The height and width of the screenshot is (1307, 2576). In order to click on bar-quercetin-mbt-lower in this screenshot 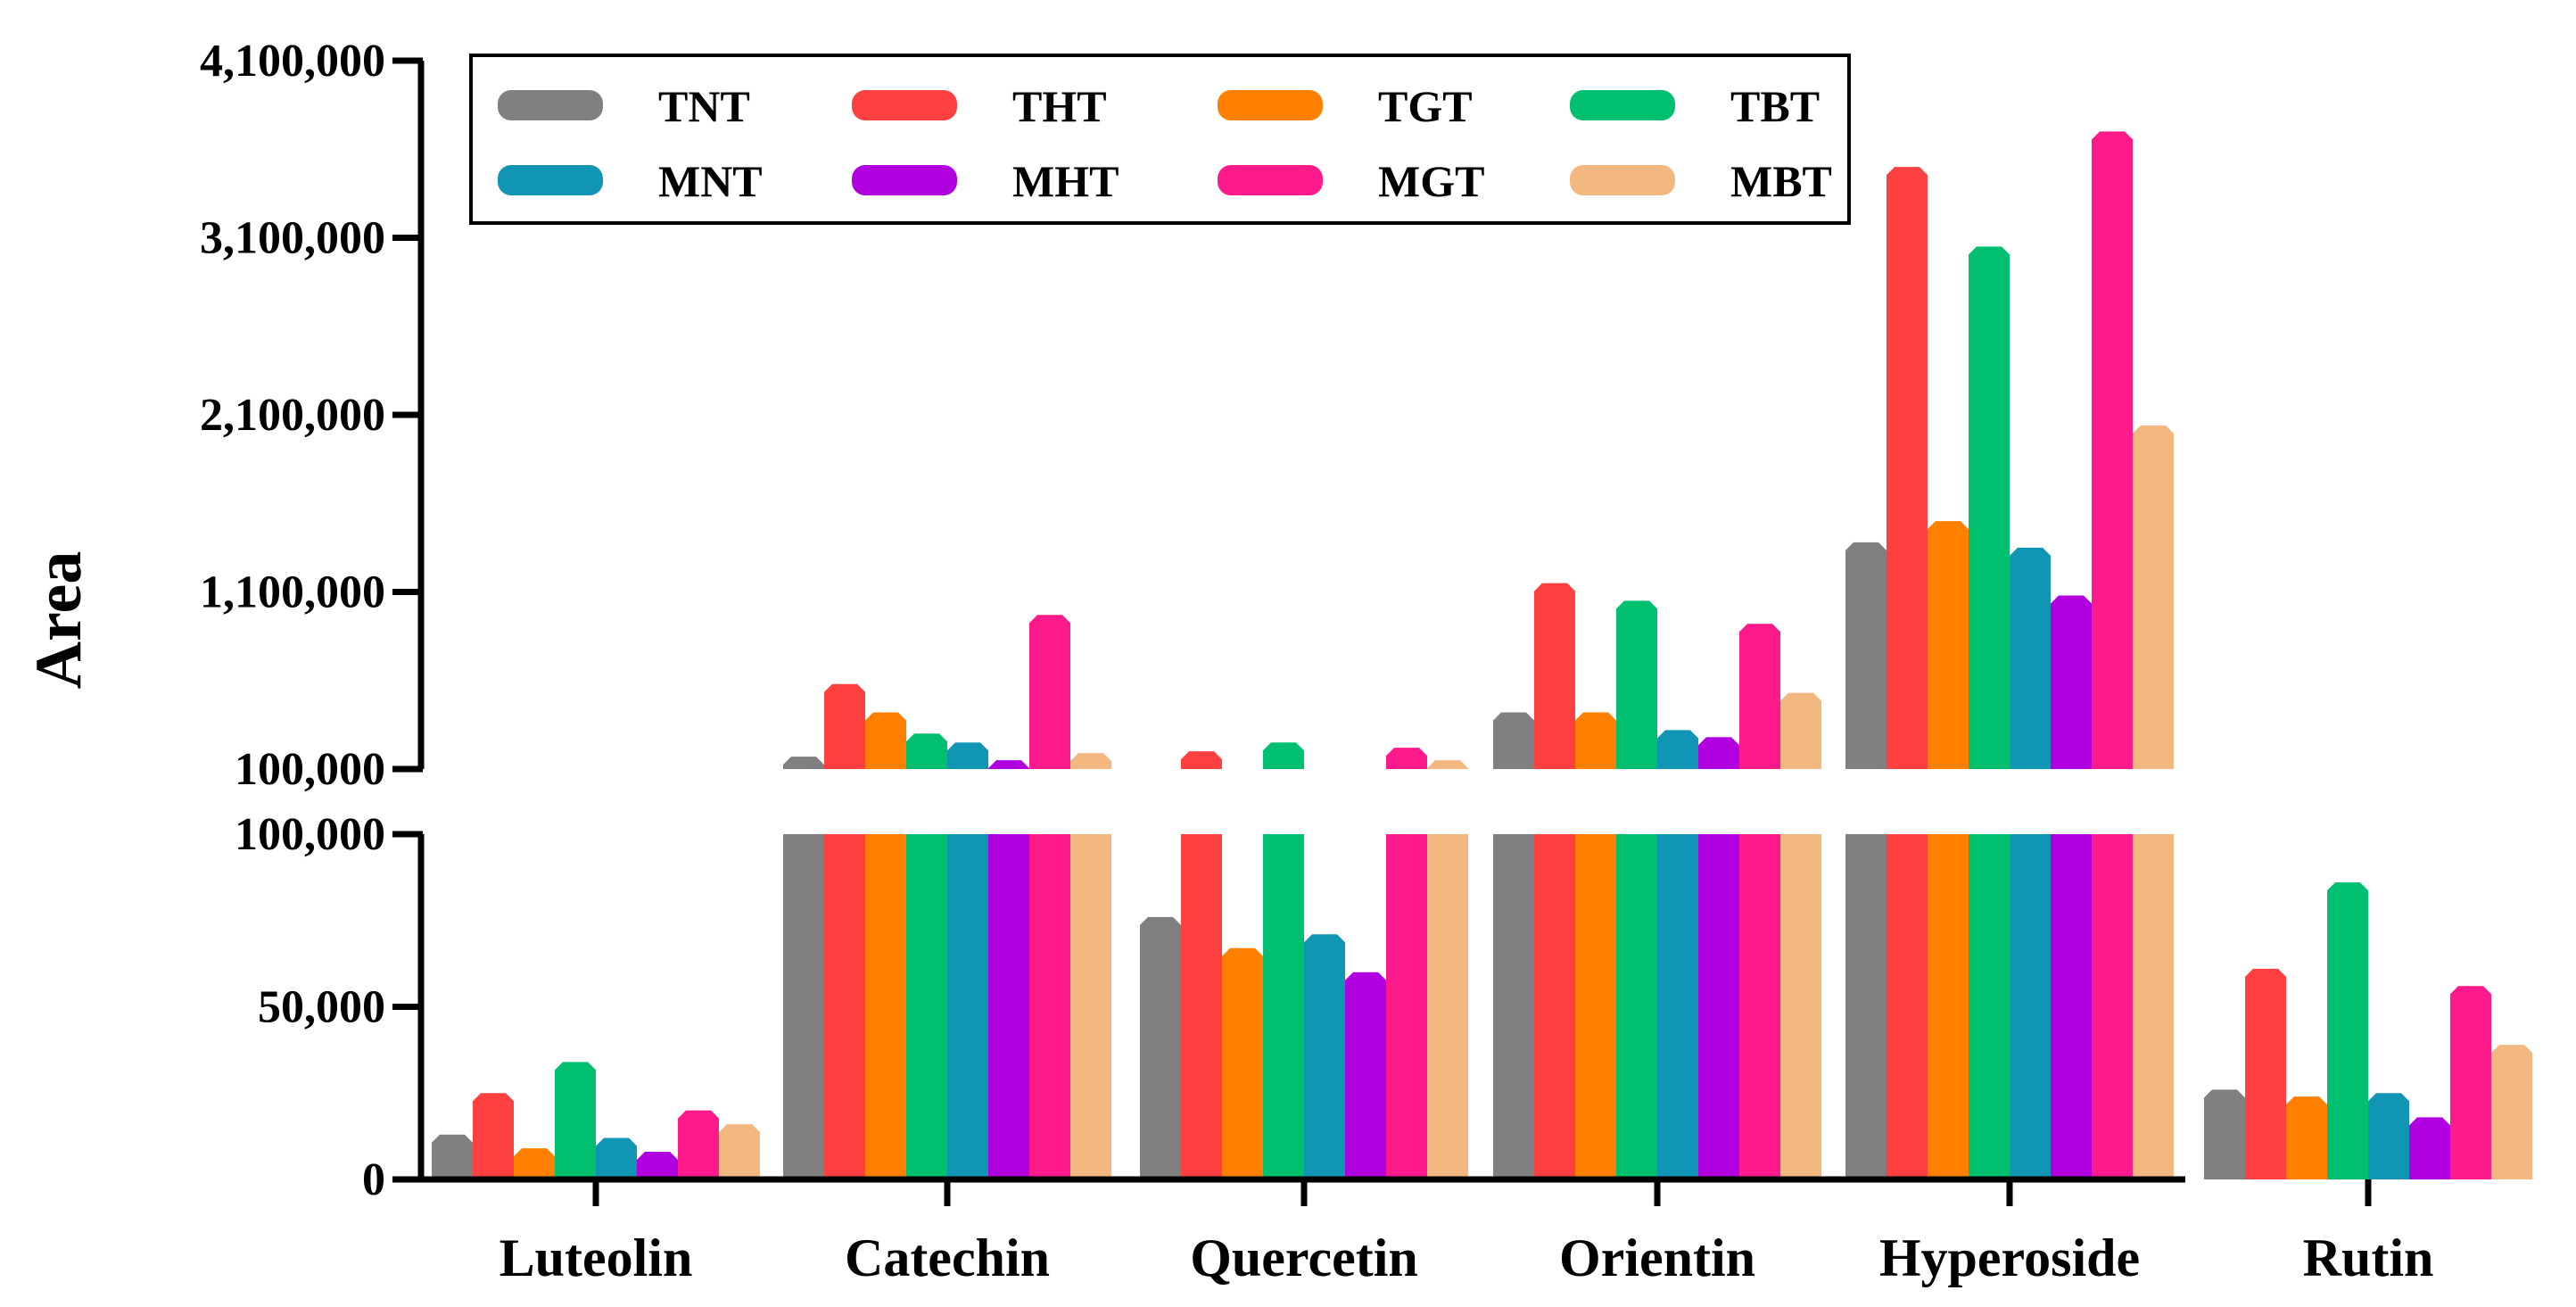, I will do `click(1447, 1006)`.